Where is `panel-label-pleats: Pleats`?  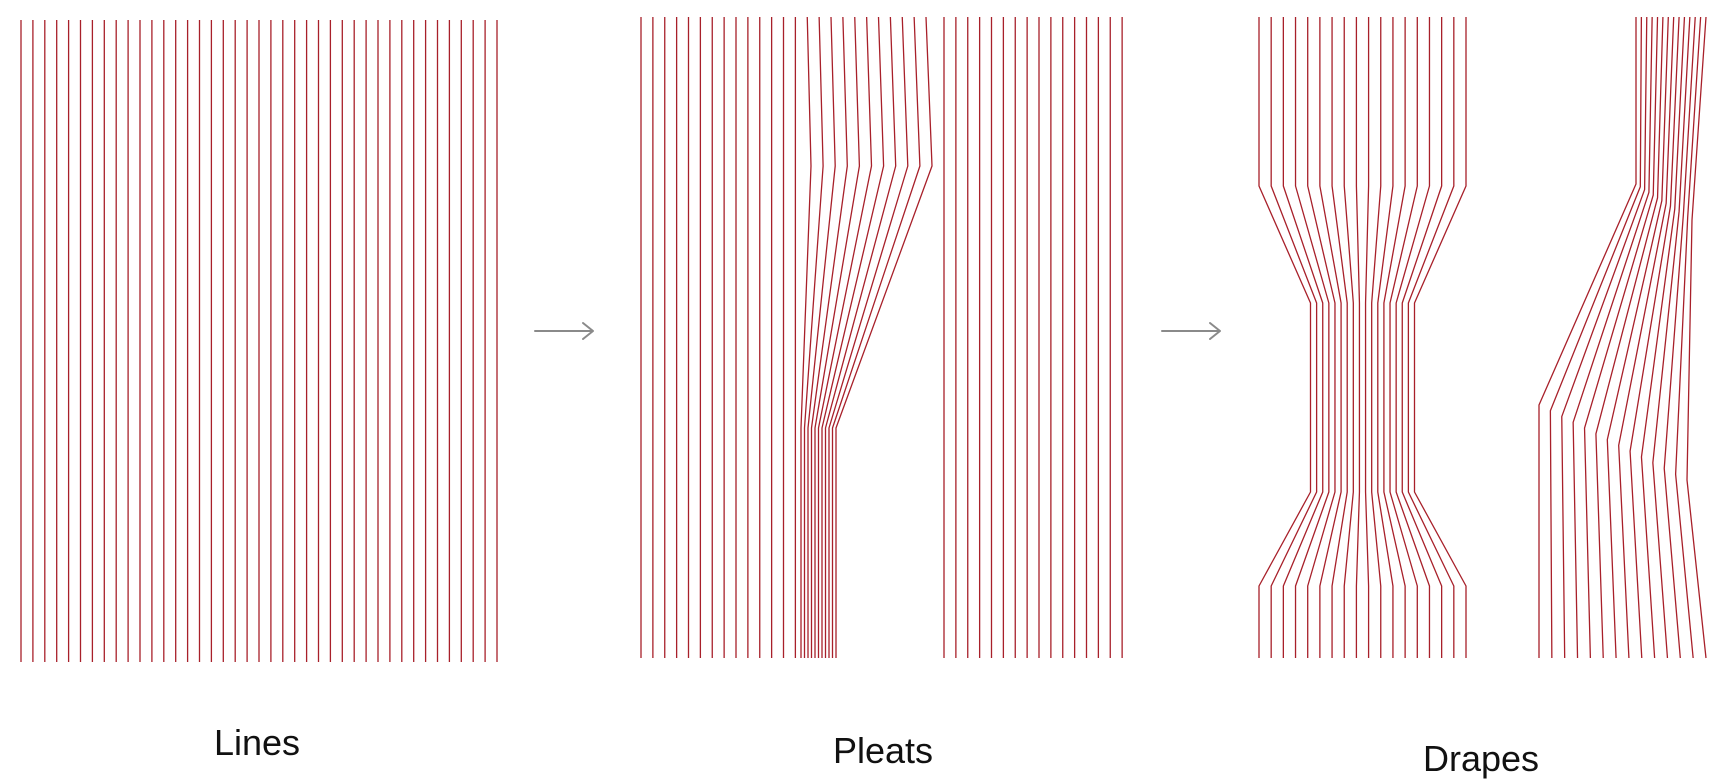
panel-label-pleats: Pleats is located at coordinates (883, 750).